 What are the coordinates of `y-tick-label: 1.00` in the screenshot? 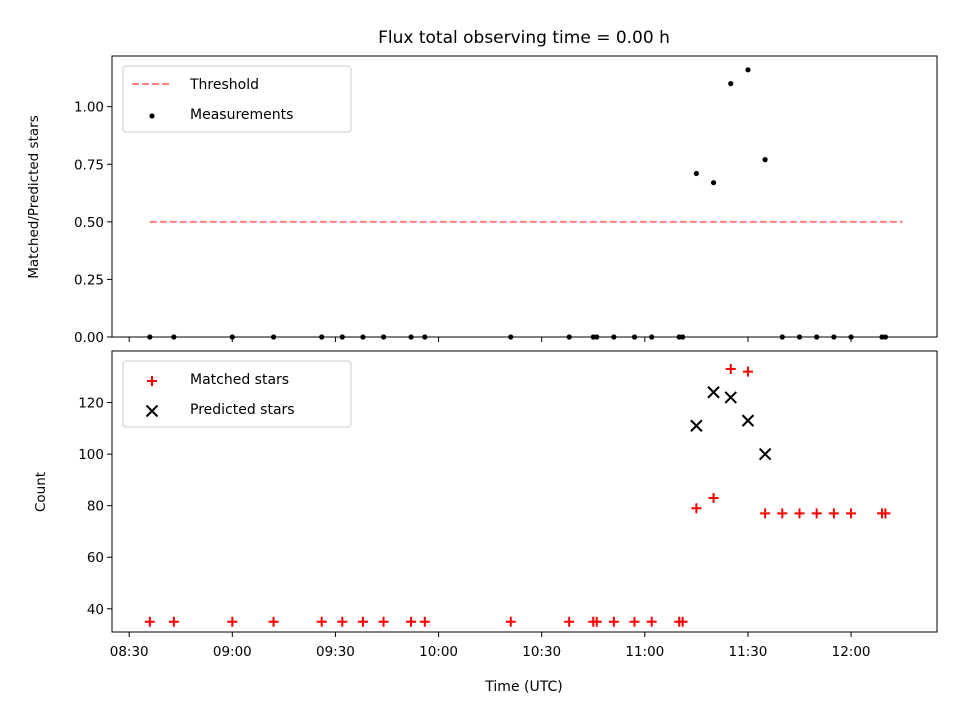 It's located at (89, 108).